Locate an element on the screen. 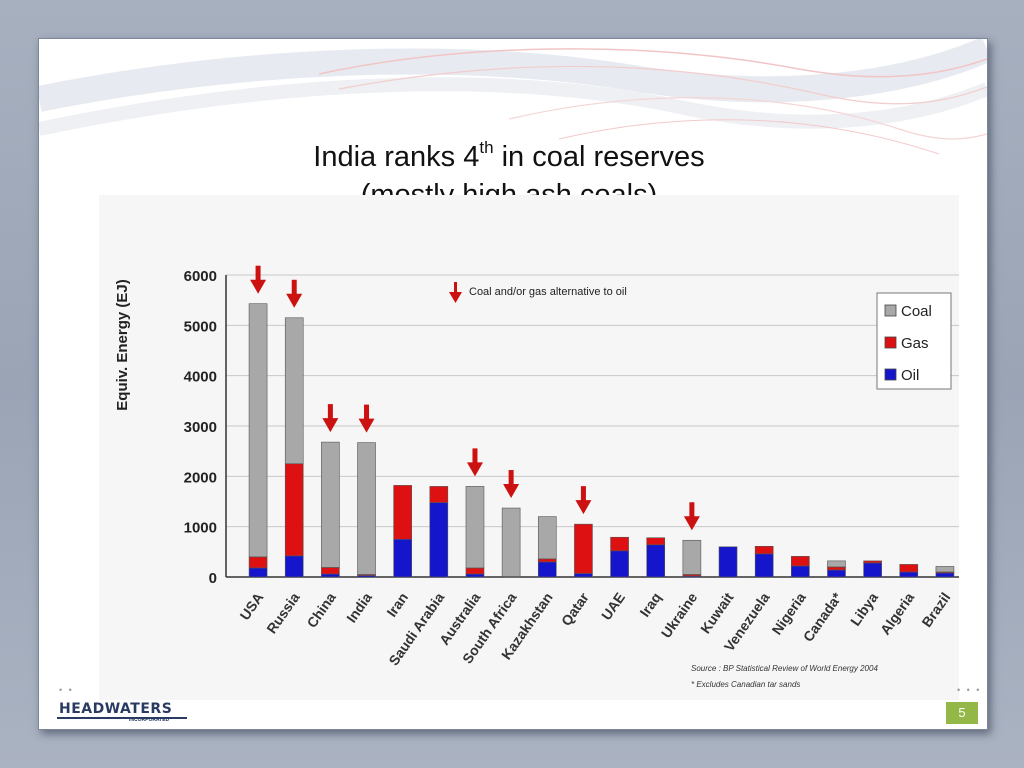 This screenshot has width=1024, height=768. company-logo-subtitle: INCORPORATED is located at coordinates (149, 720).